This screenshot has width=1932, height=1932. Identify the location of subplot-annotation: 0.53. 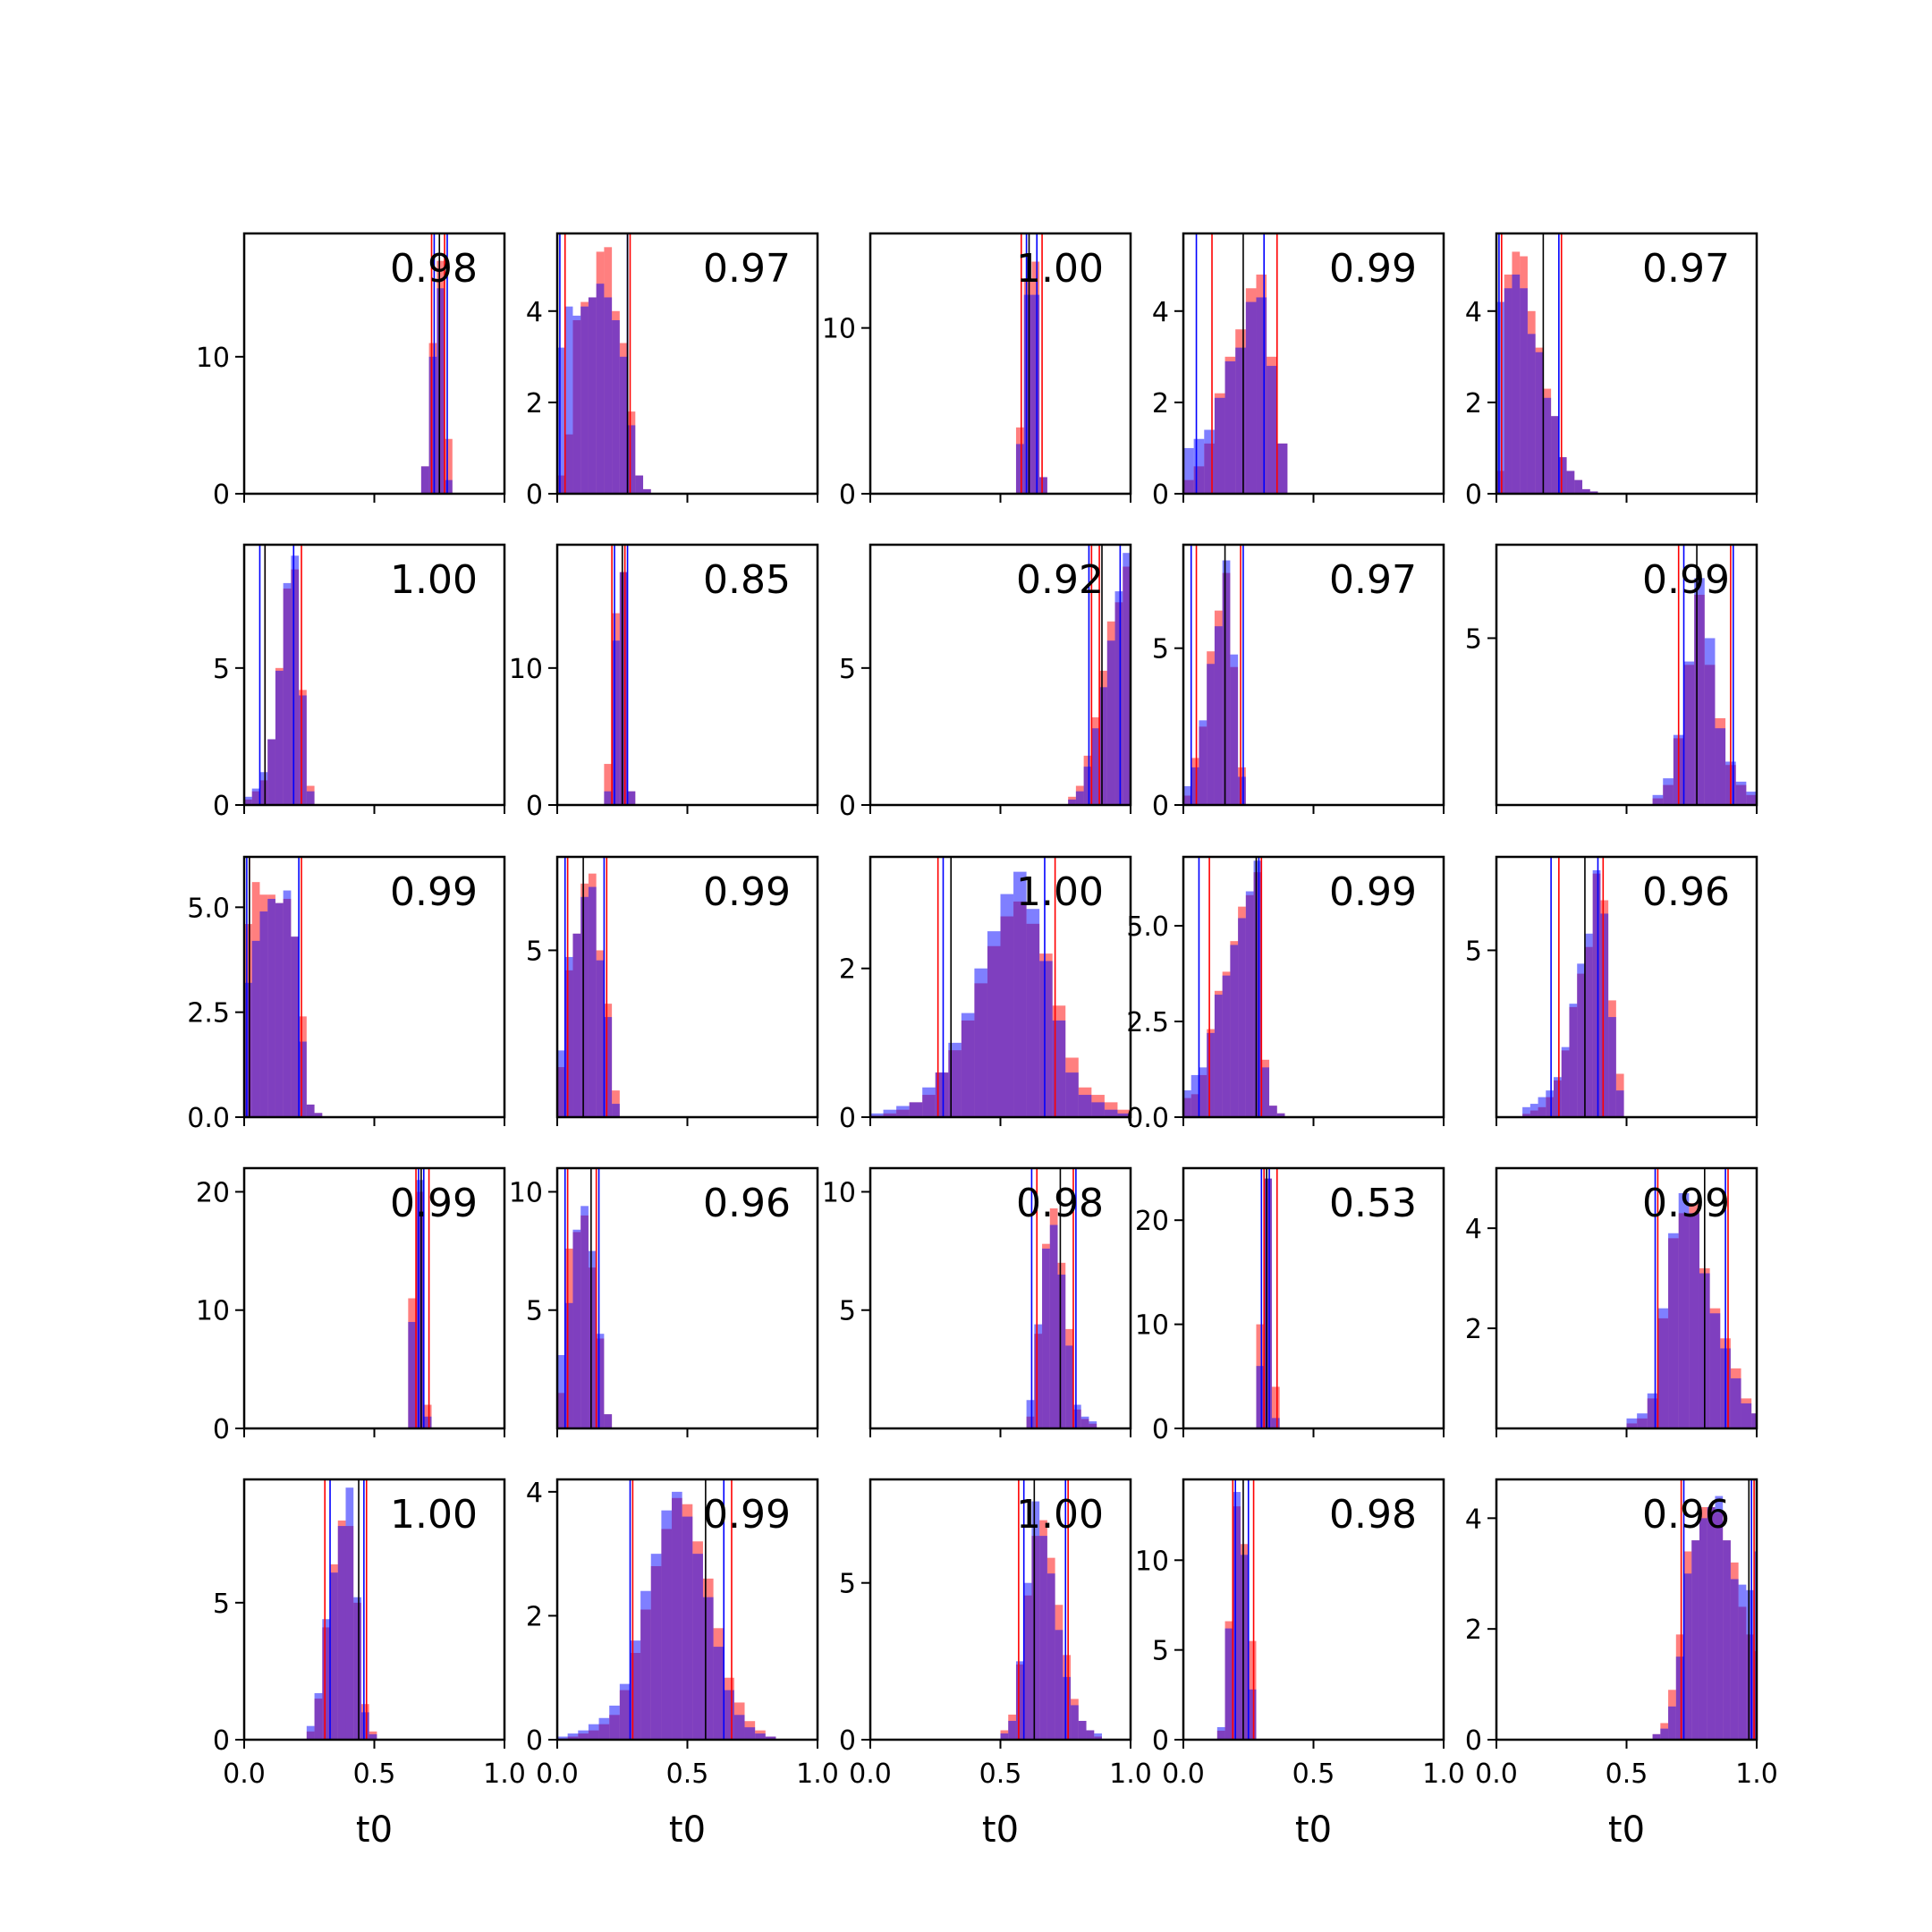
(1373, 1203).